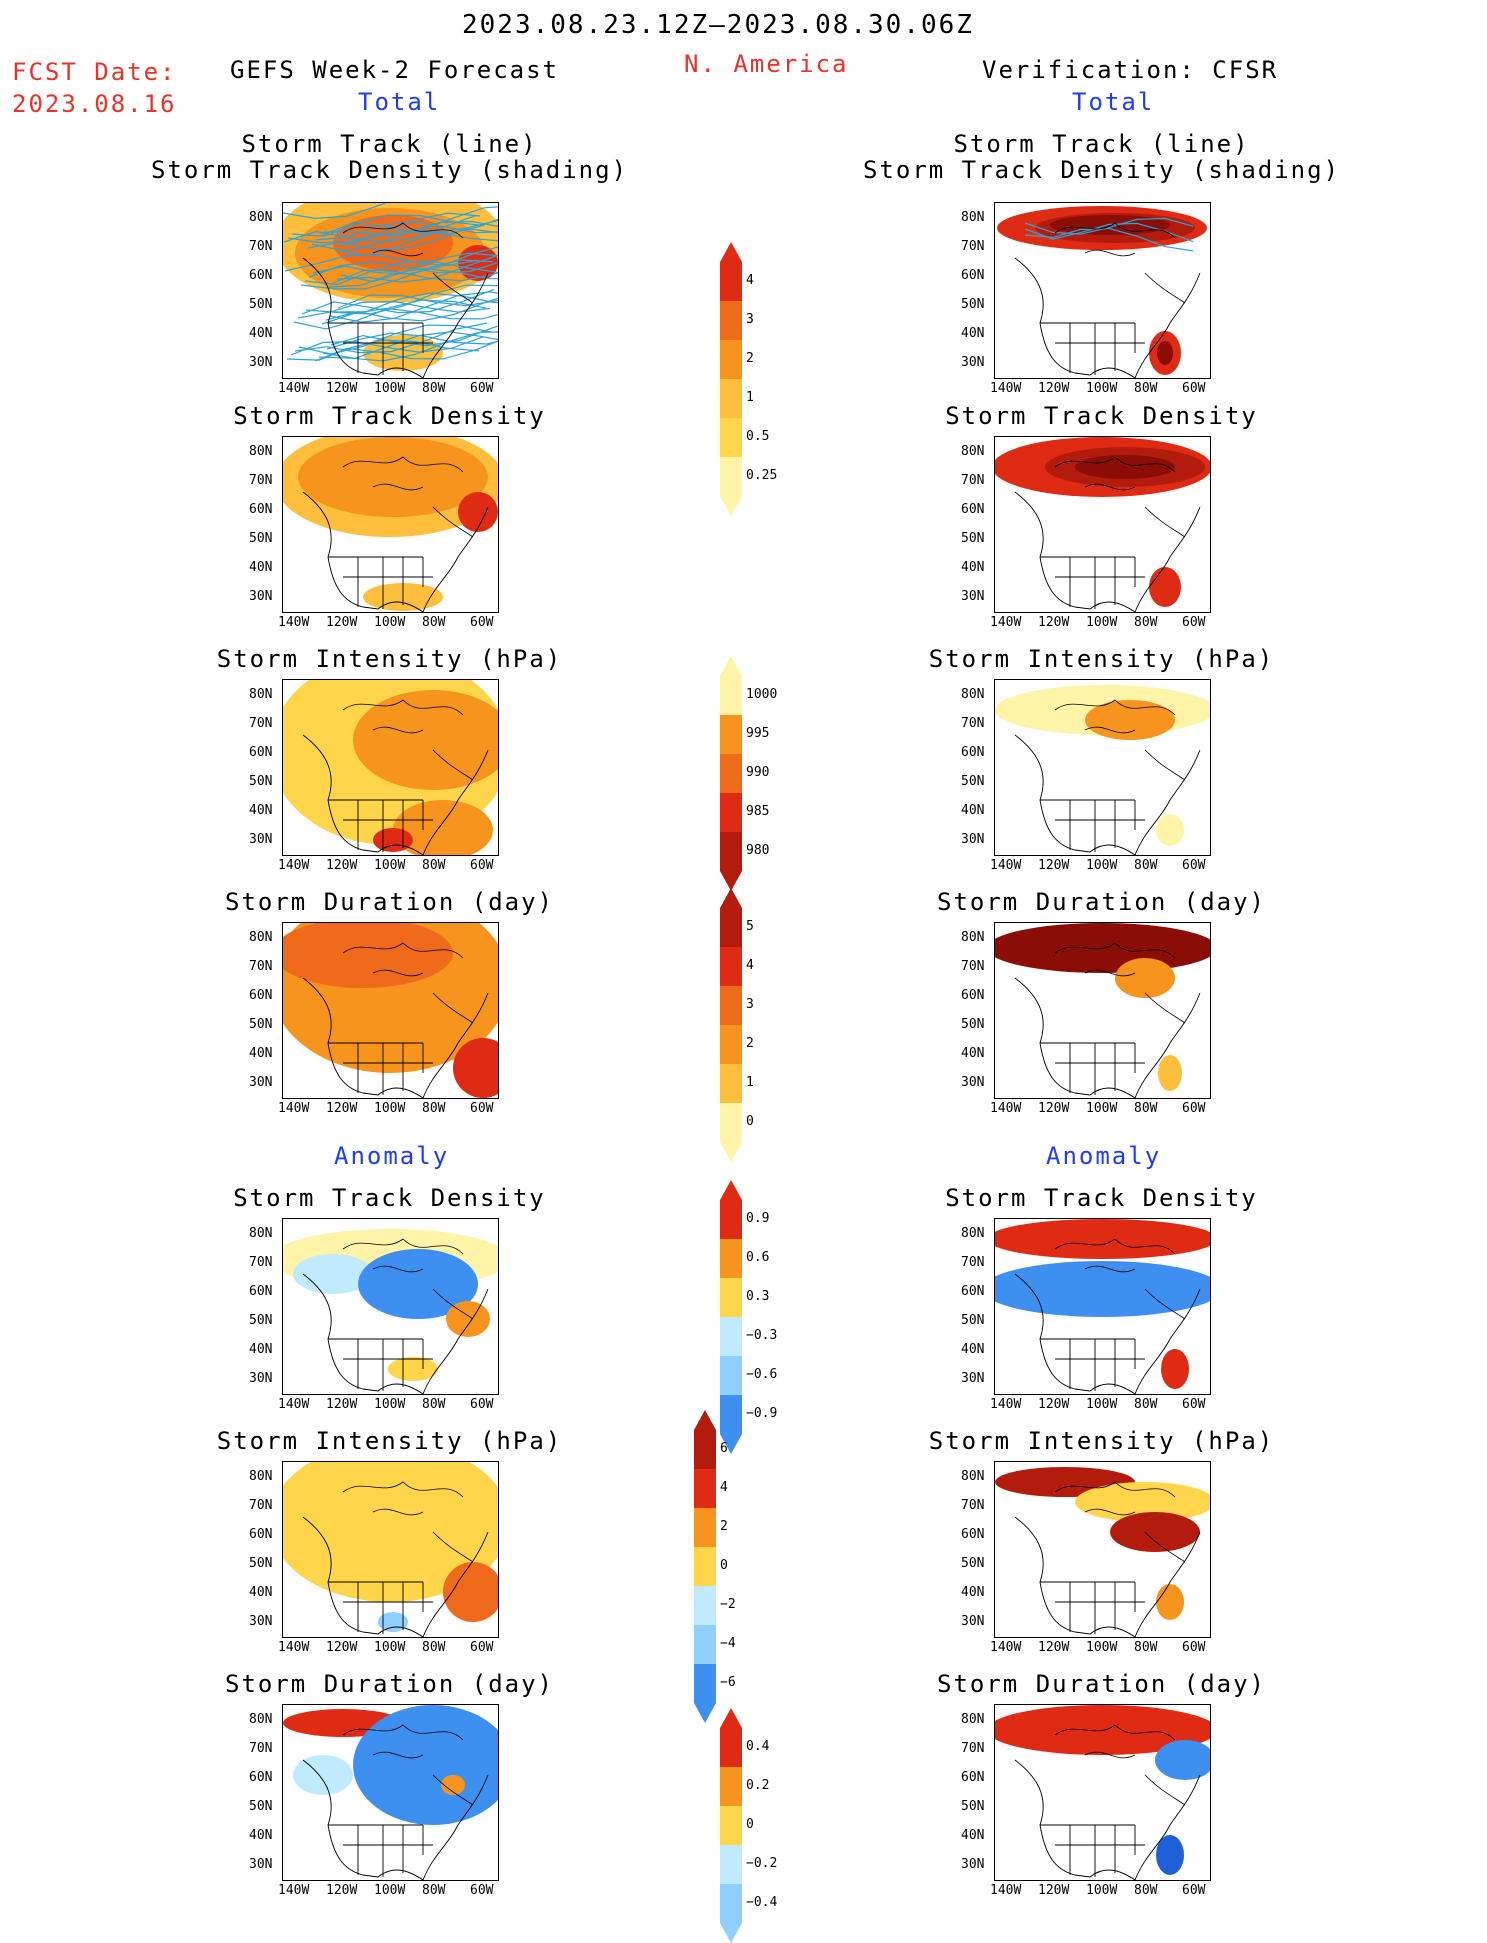  What do you see at coordinates (399, 102) in the screenshot?
I see `total-left-label: Total` at bounding box center [399, 102].